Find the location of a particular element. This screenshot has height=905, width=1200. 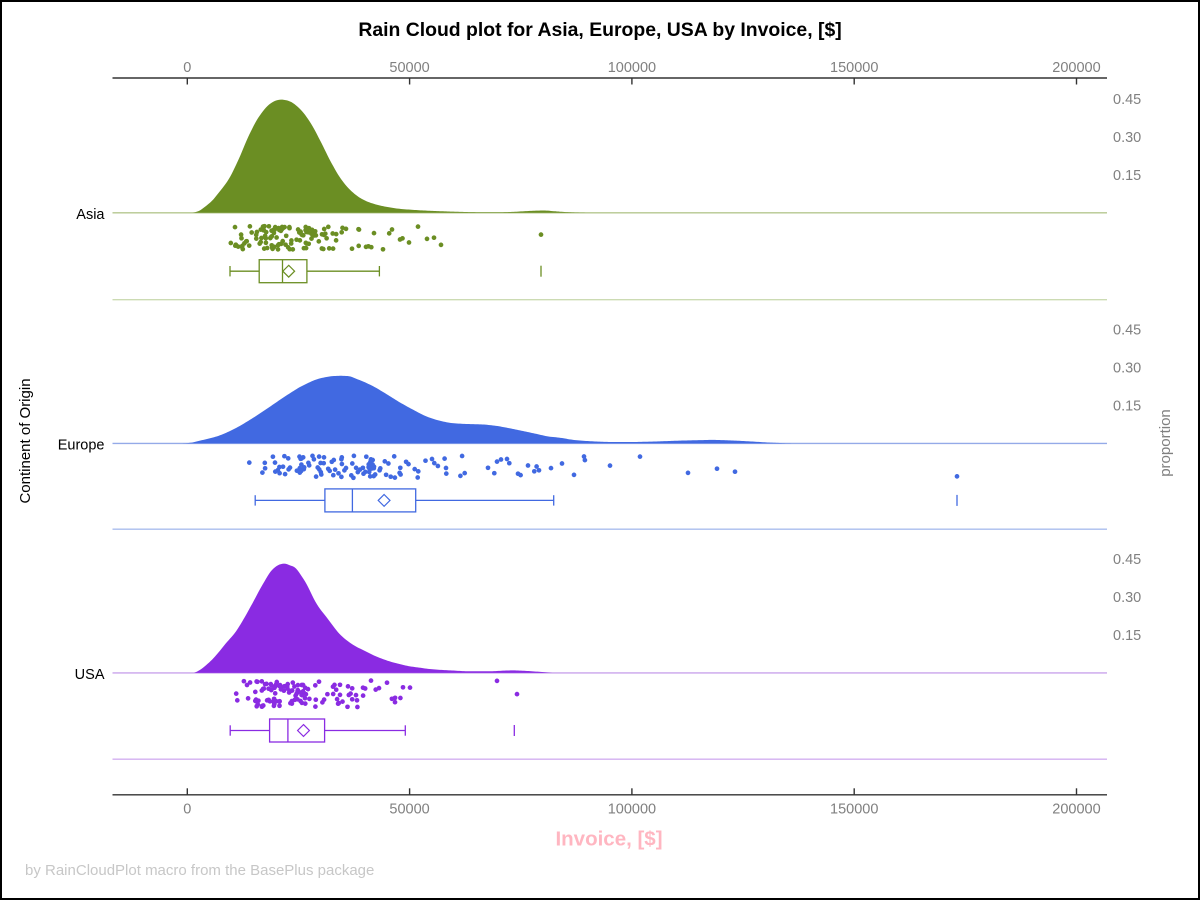

svg-text: Asia is located at coordinates (90, 215).